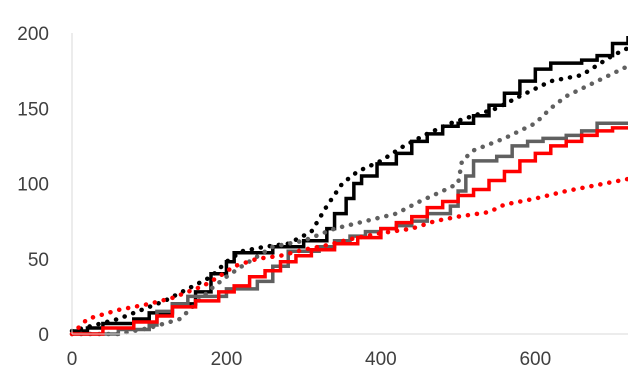  Describe the element at coordinates (72, 359) in the screenshot. I see `x-tick-label: 0` at that location.